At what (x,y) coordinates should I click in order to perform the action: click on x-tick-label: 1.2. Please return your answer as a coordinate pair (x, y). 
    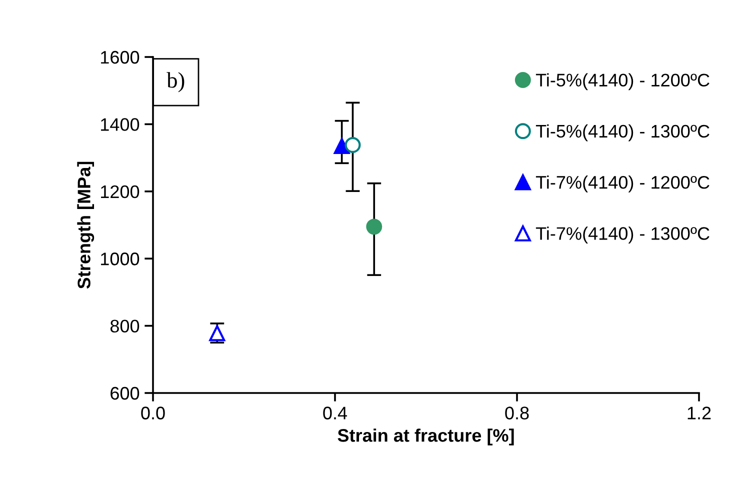
    Looking at the image, I should click on (699, 413).